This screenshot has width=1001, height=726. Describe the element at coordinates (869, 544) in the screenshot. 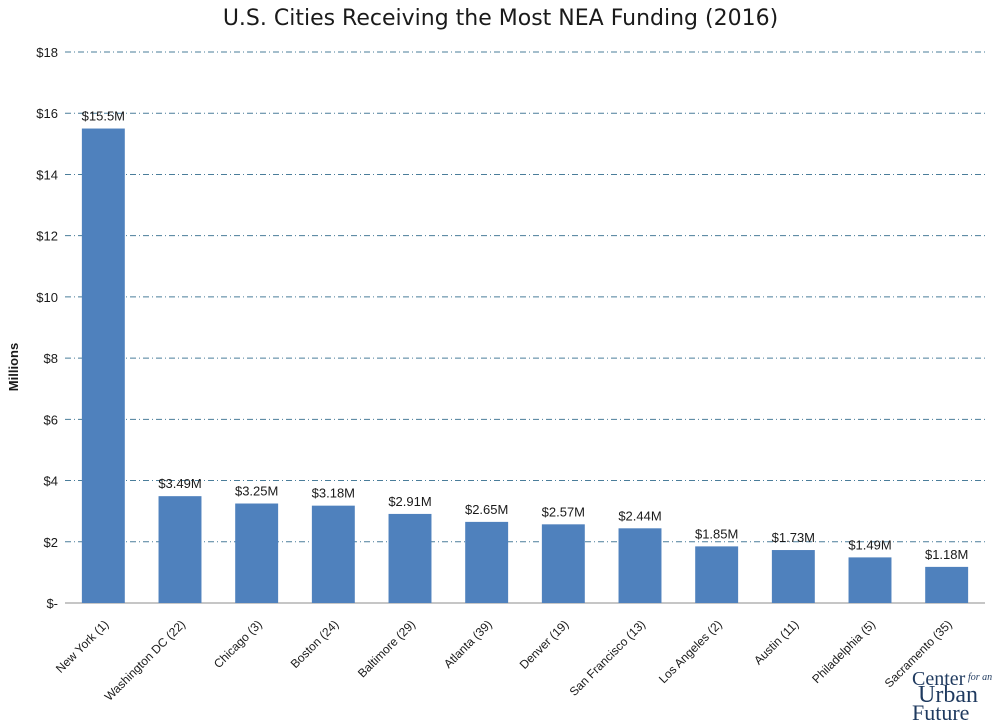

I see `data-label: $1.49M` at that location.